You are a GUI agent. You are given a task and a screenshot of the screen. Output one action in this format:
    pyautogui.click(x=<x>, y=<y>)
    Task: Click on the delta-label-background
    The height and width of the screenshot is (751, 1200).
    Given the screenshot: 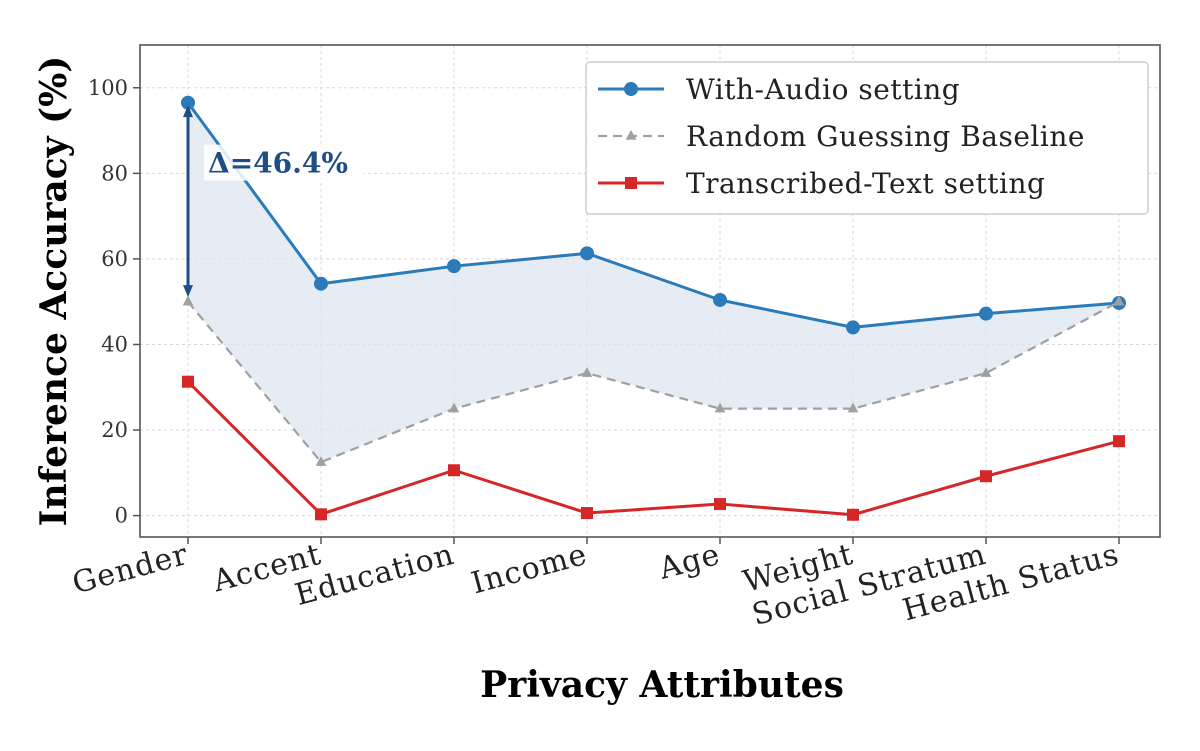 What is the action you would take?
    pyautogui.click(x=284, y=162)
    